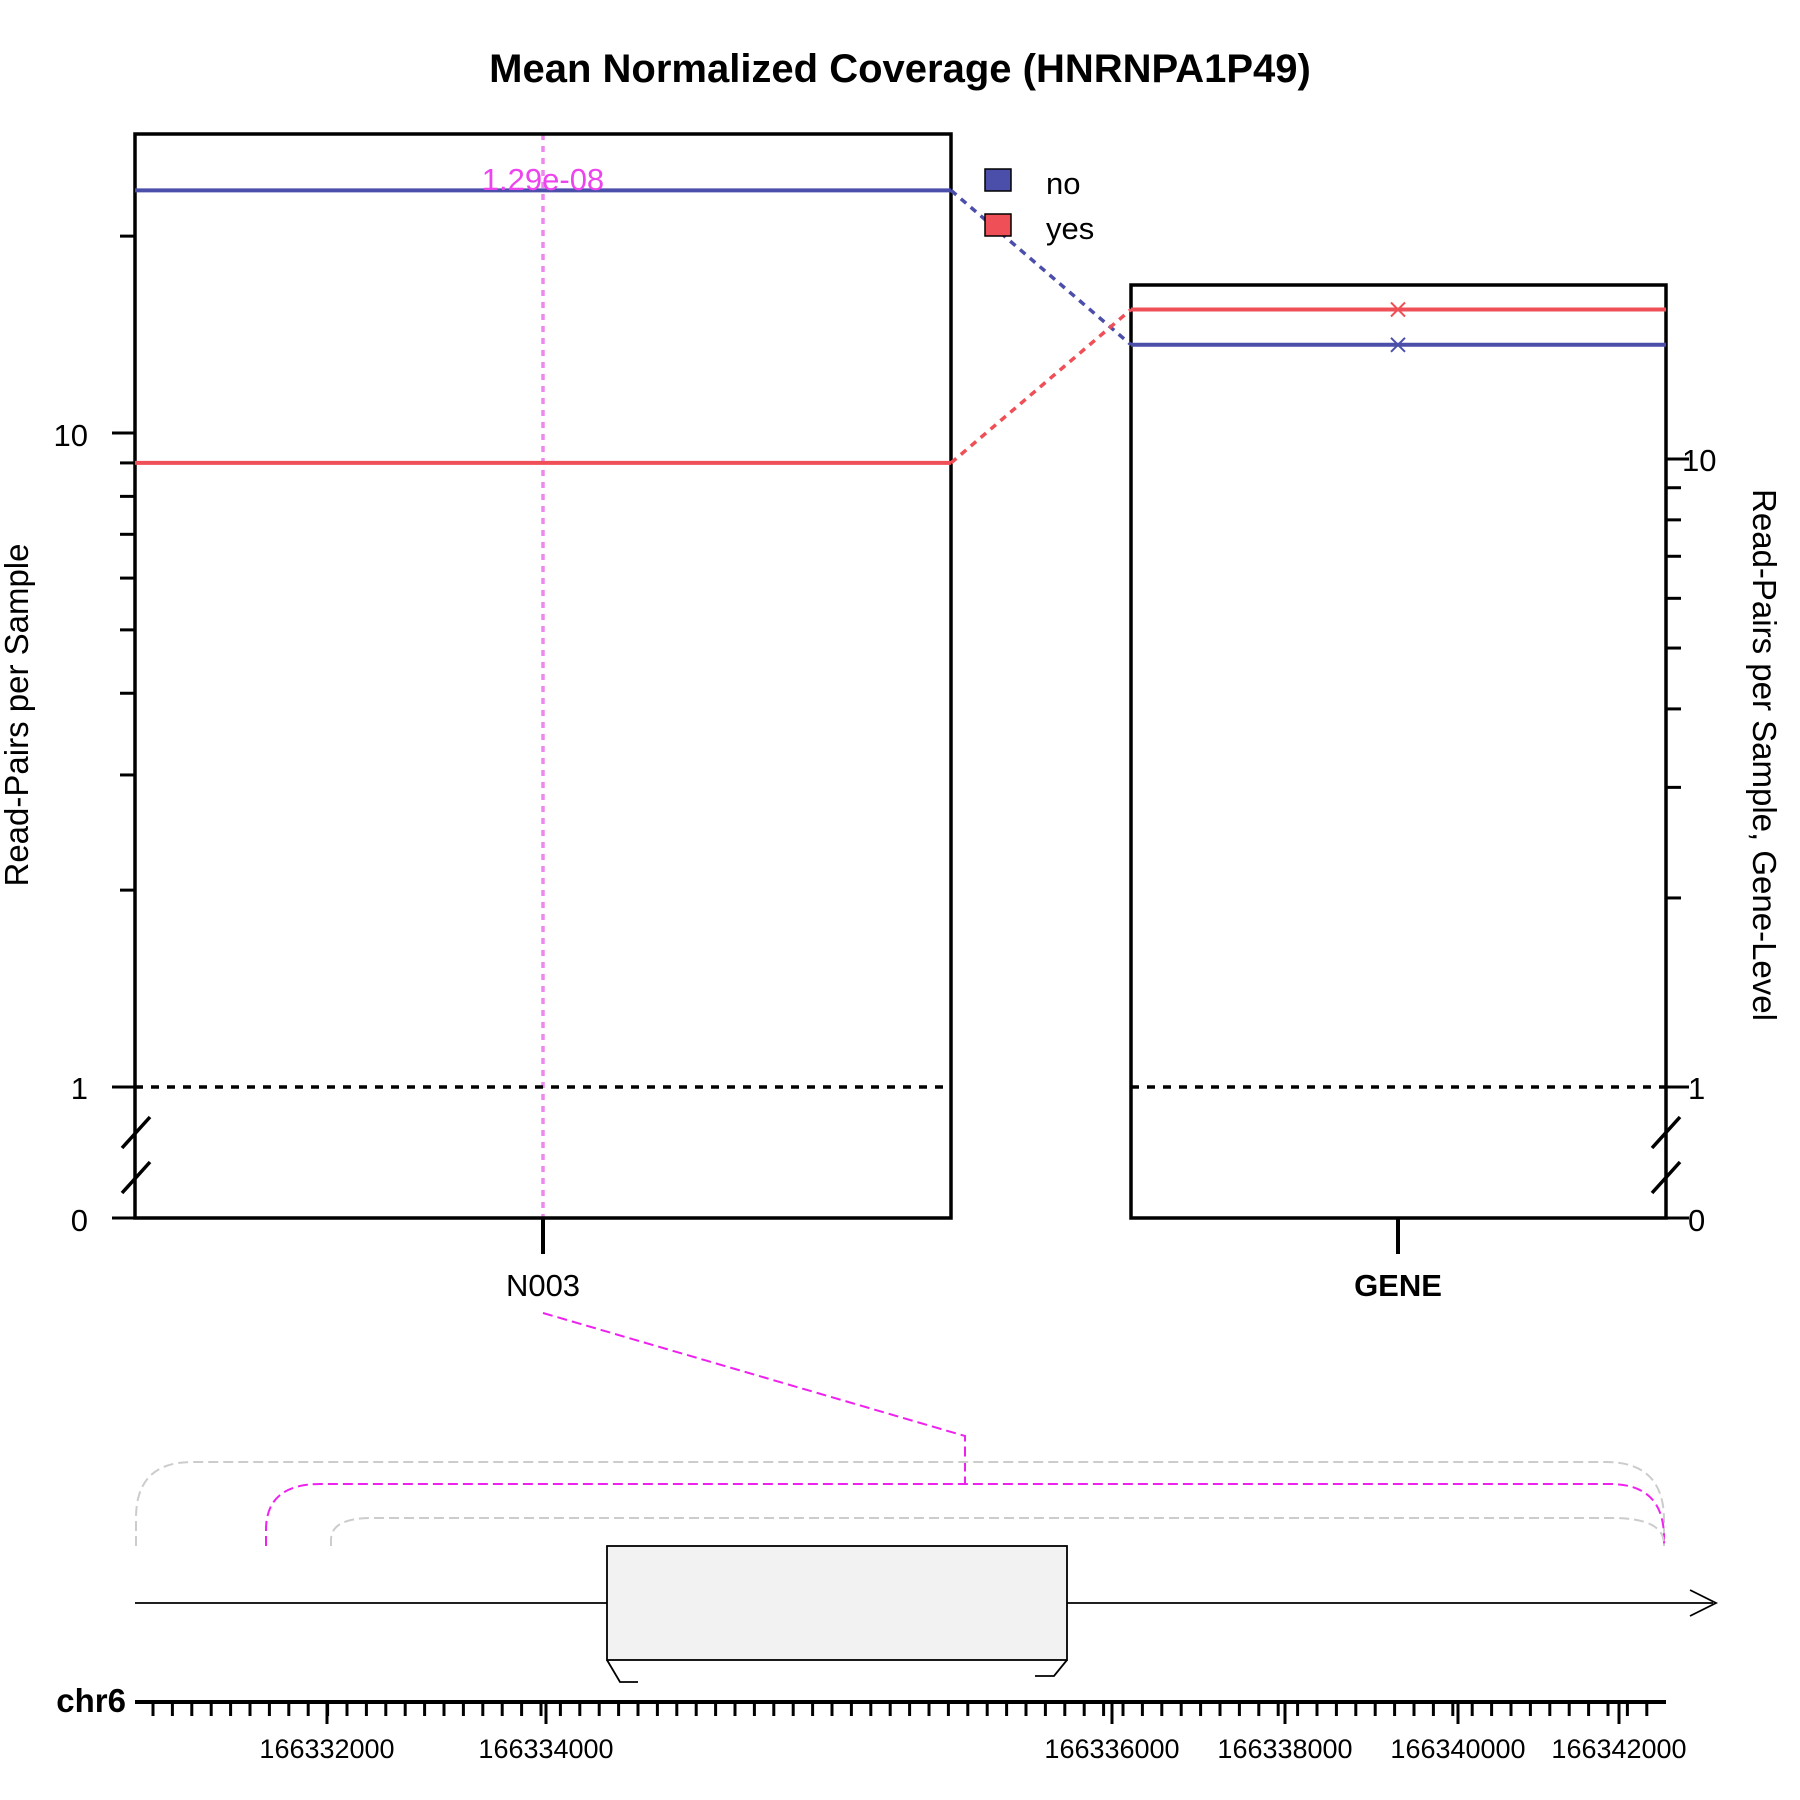  I want to click on left-axis-break, so click(136, 1155).